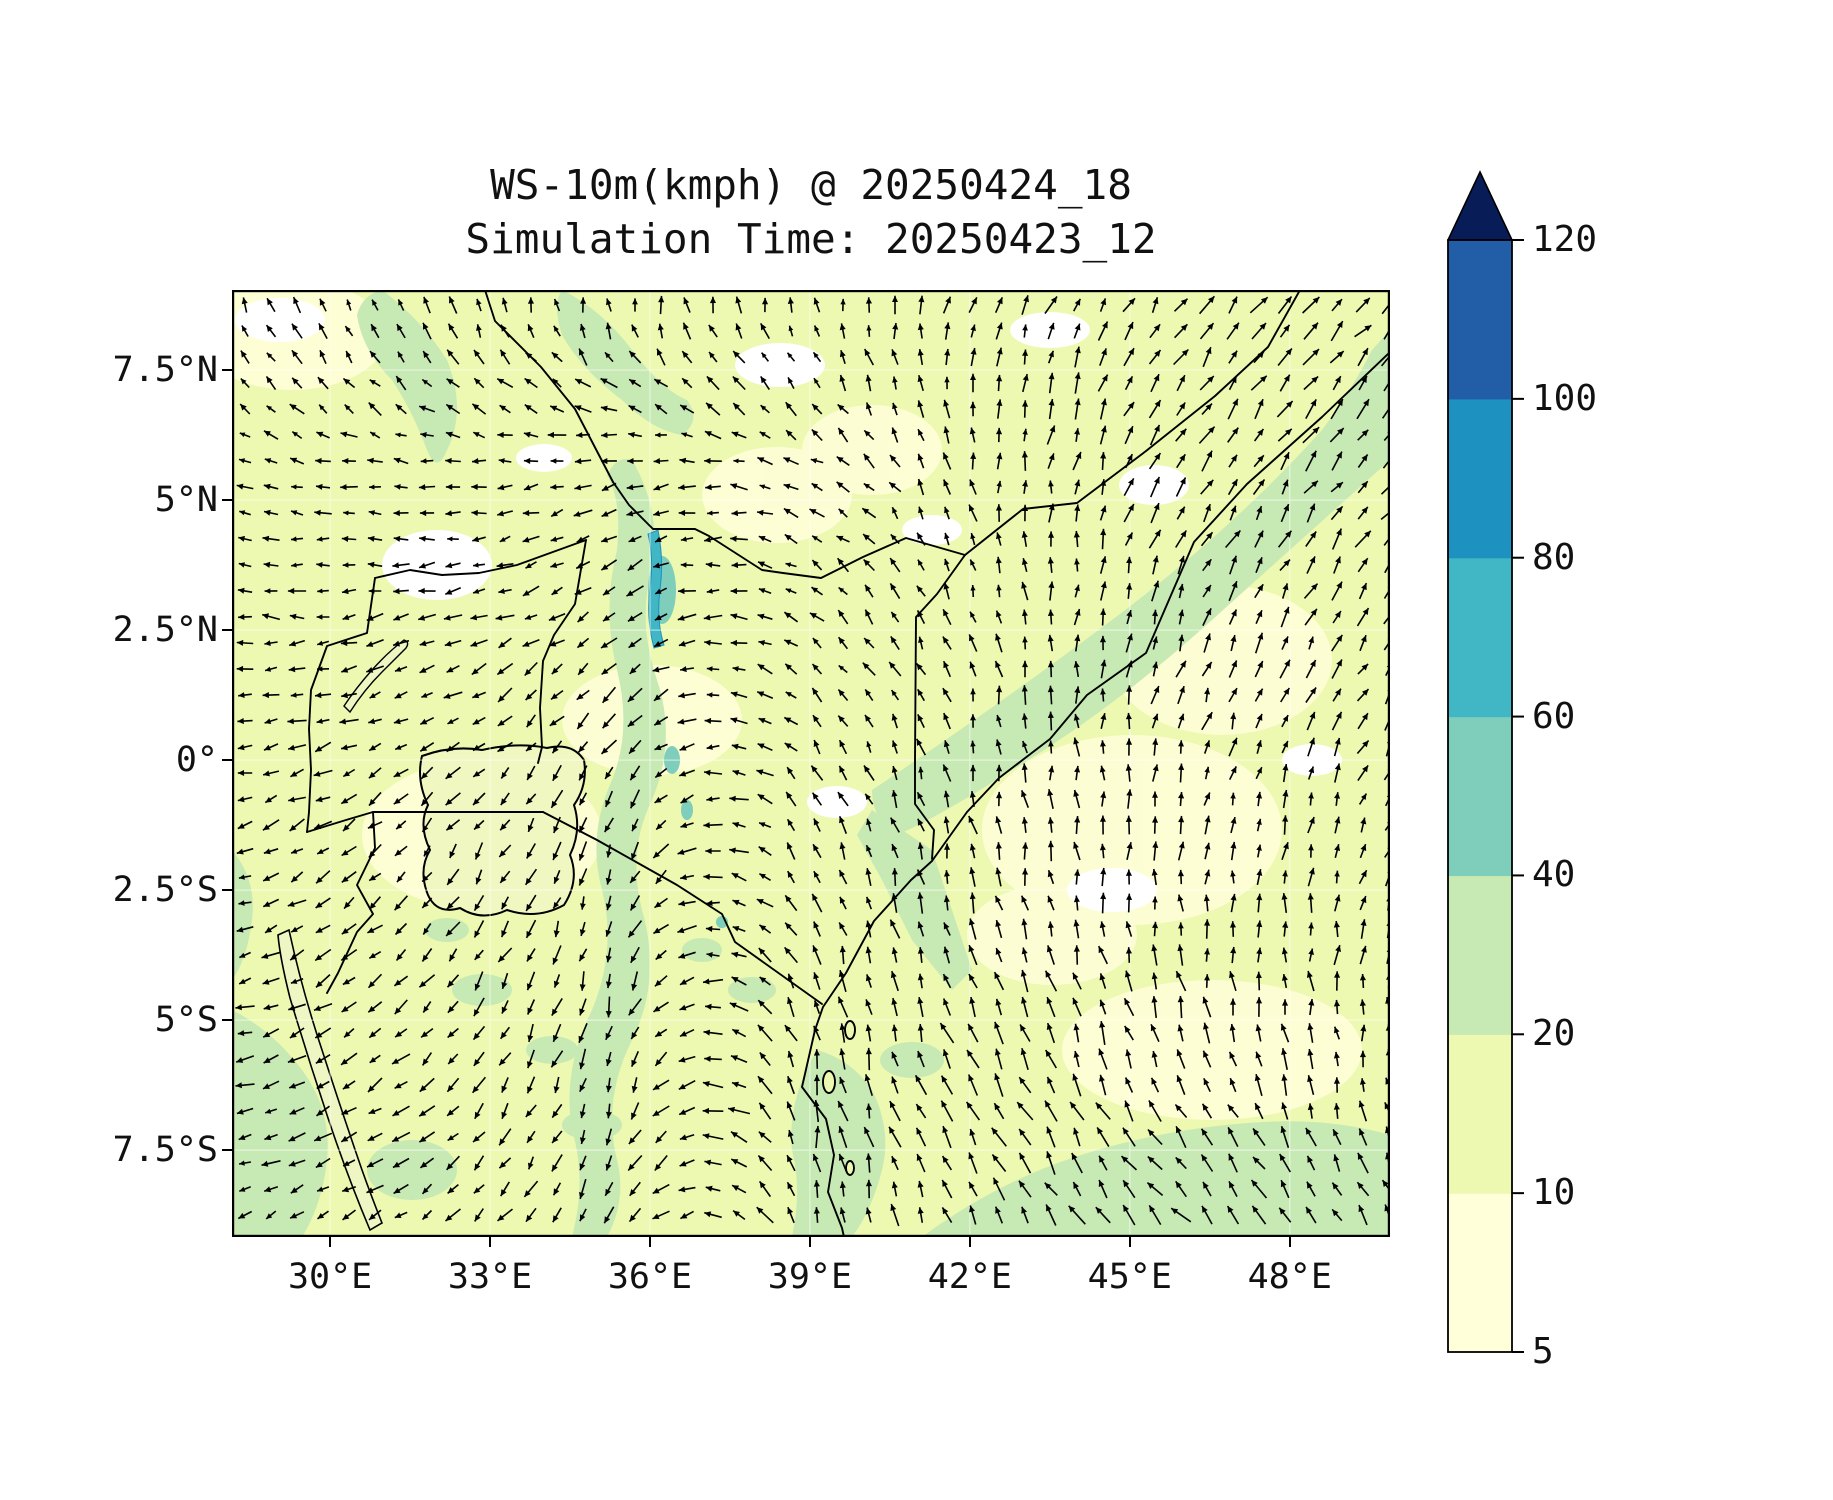 The width and height of the screenshot is (1833, 1500). What do you see at coordinates (1554, 716) in the screenshot?
I see `colorbar-tick-label: 60` at bounding box center [1554, 716].